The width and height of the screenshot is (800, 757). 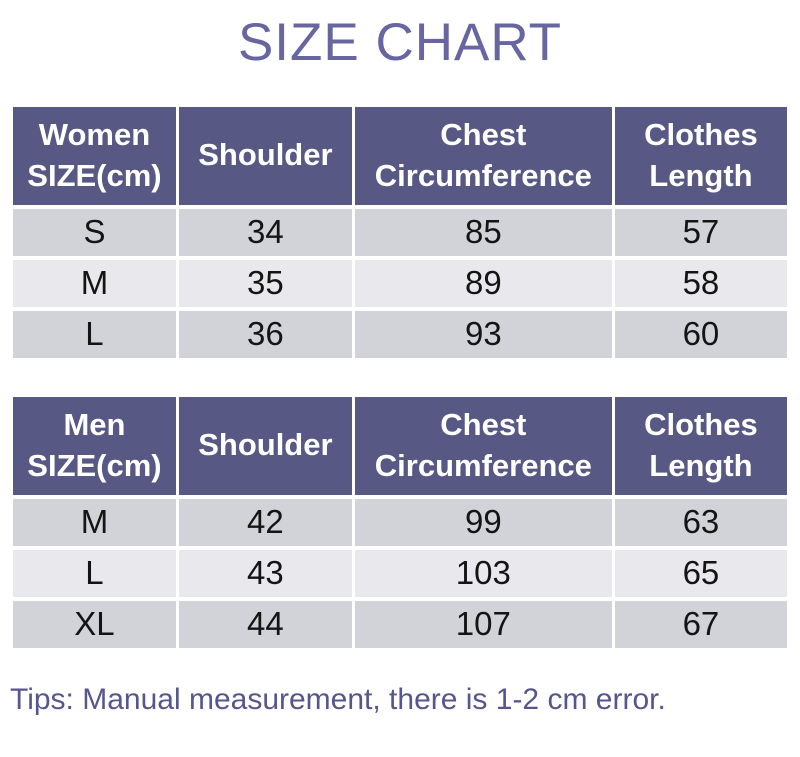 I want to click on women-chest-header-cell: Chest Circumference, so click(x=483, y=155).